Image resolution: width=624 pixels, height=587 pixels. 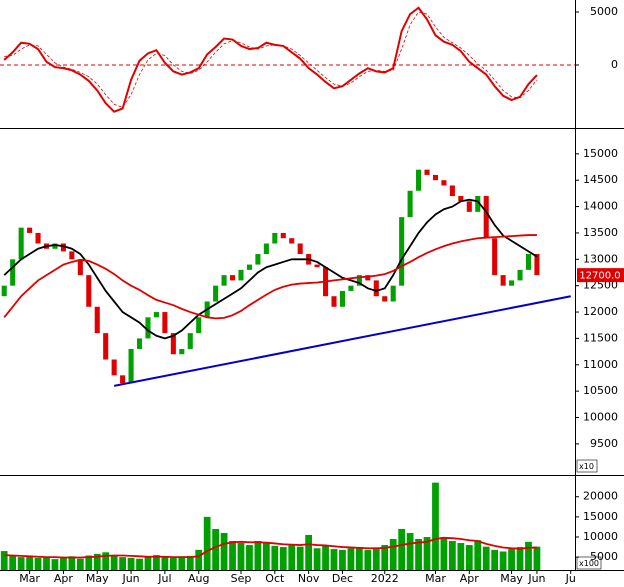 I want to click on last-price-label: 12700.0, so click(x=599, y=276).